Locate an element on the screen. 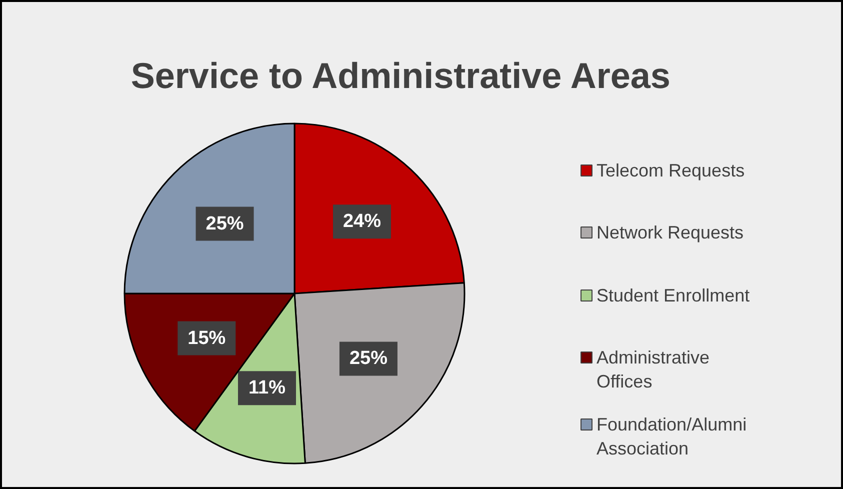  legend-label: Foundation/Alumni Association is located at coordinates (671, 436).